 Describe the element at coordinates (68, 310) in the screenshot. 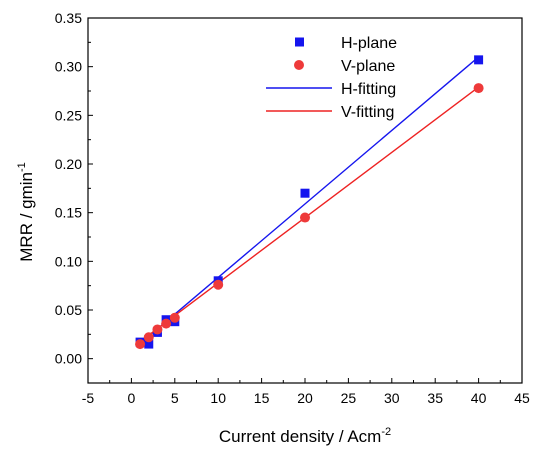

I see `y-tick-label: 0.05` at that location.